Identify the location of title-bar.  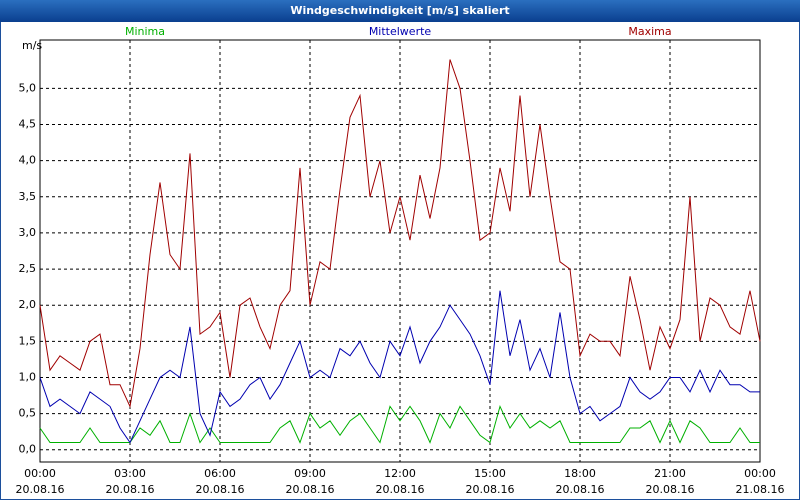
(400, 11).